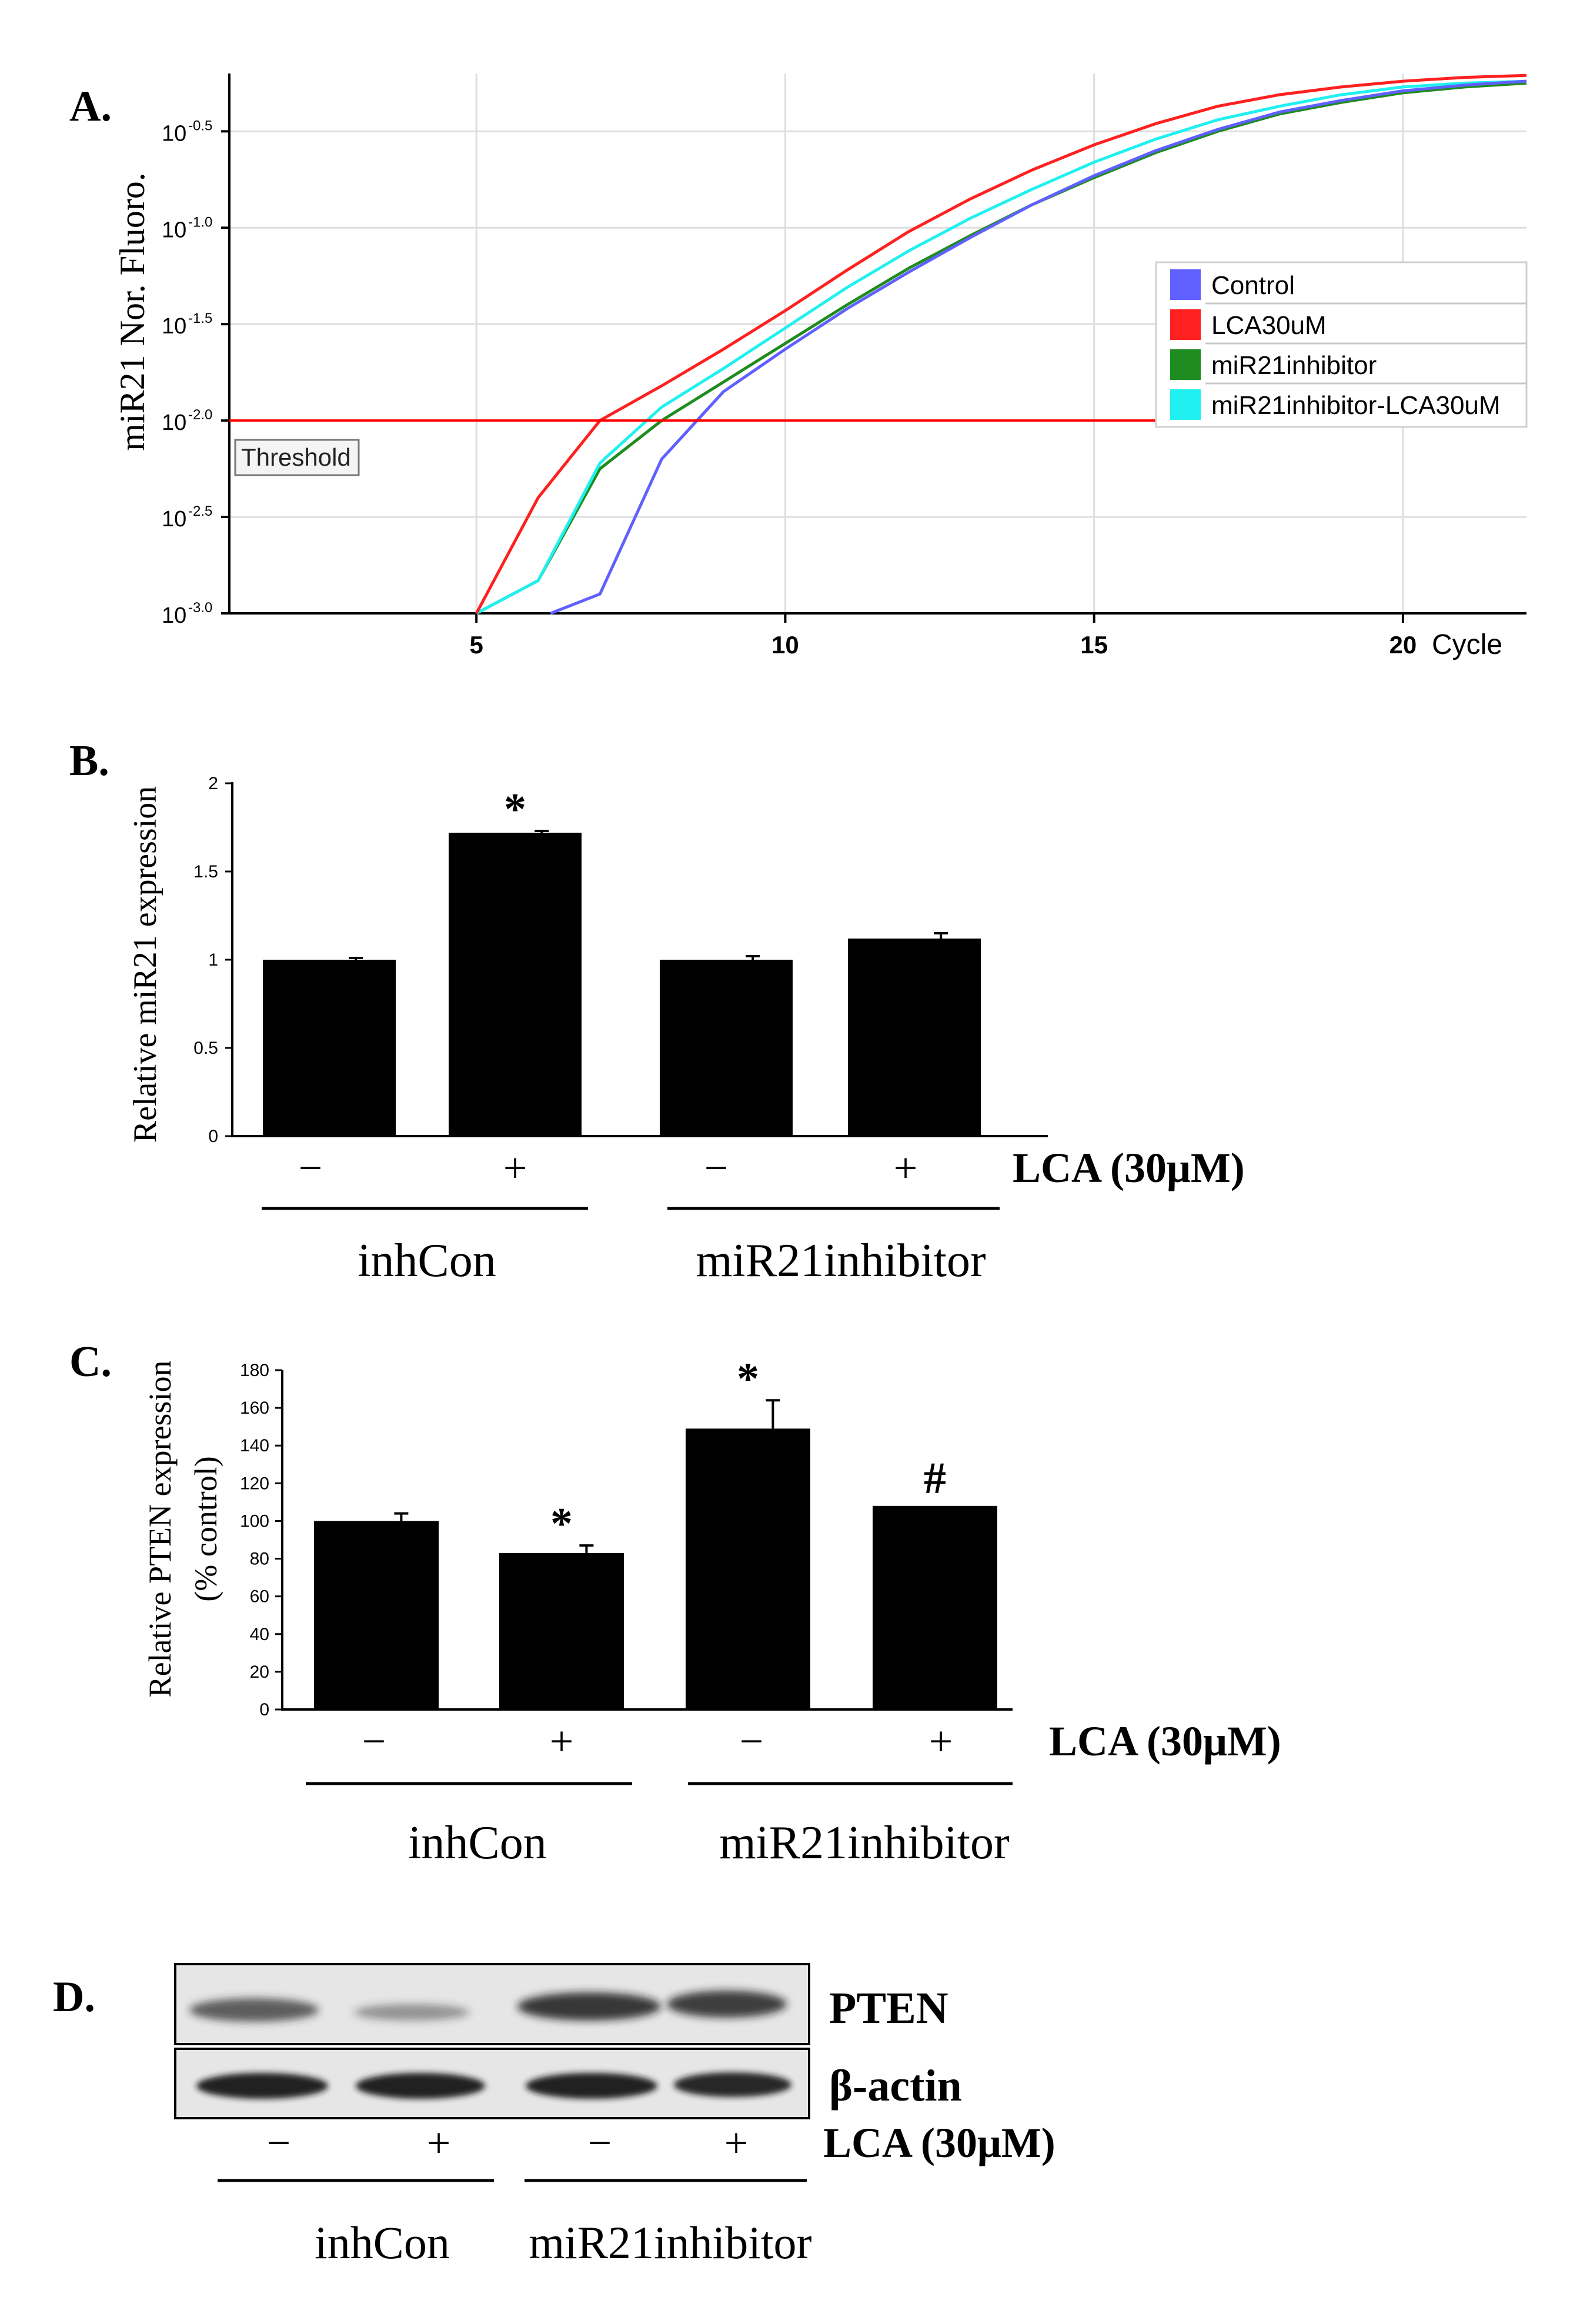  I want to click on panel-c-label: C., so click(90, 1362).